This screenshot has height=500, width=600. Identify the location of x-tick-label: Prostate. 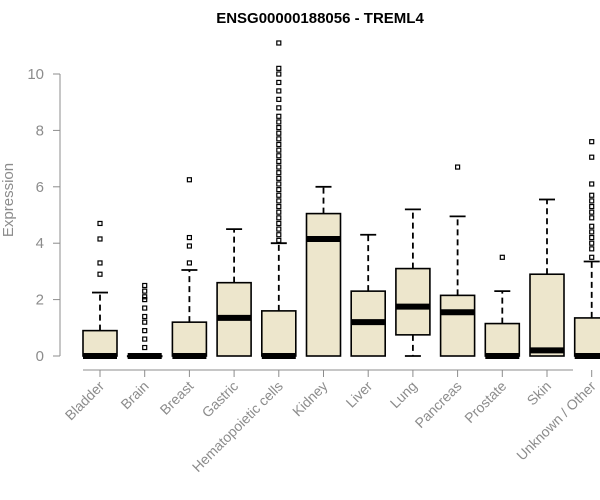
(485, 402).